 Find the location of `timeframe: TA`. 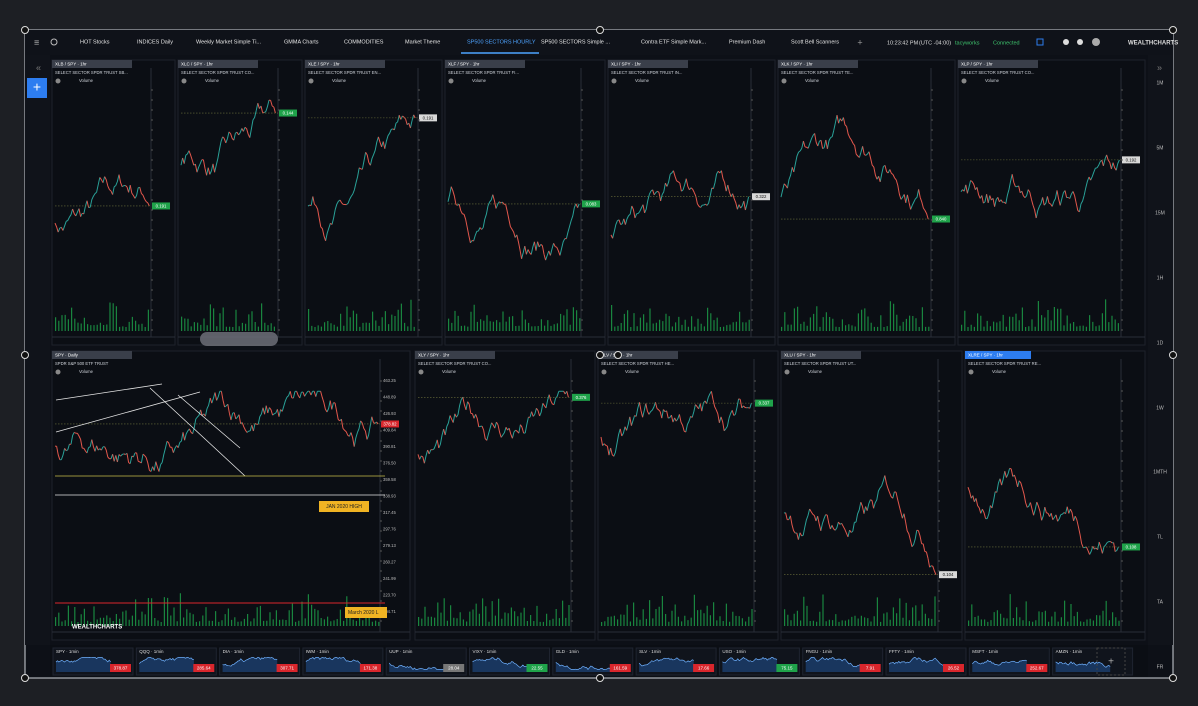

timeframe: TA is located at coordinates (1160, 602).